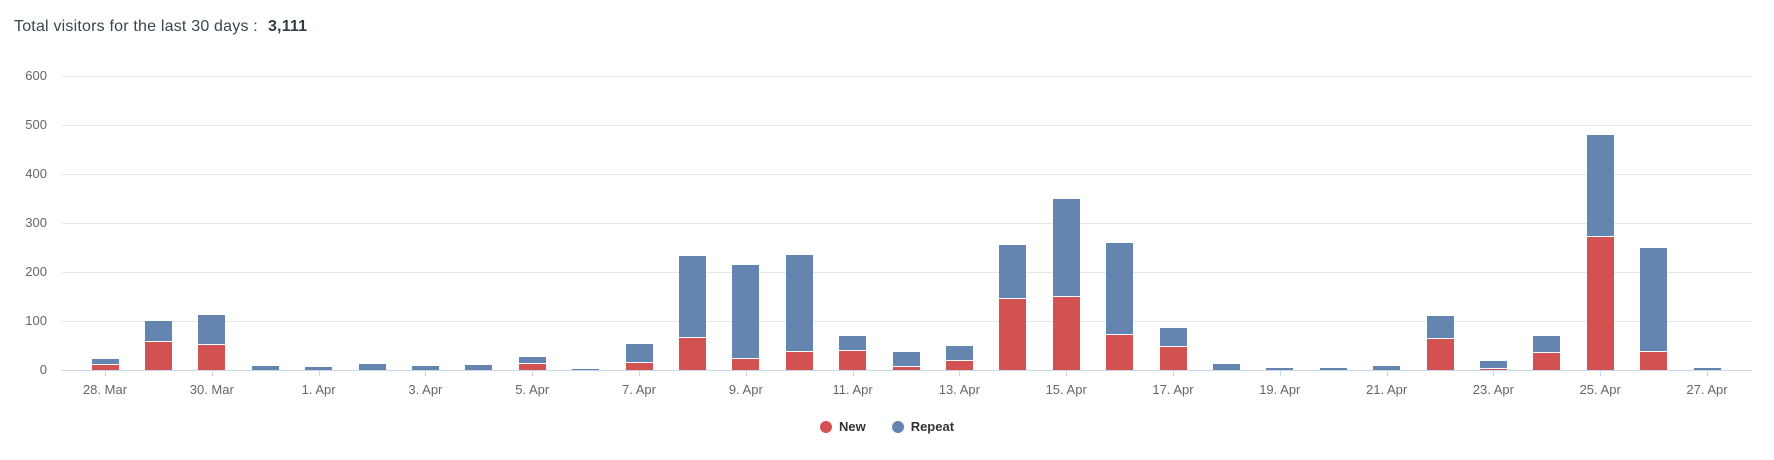  I want to click on bar-column-13-apr, so click(959, 358).